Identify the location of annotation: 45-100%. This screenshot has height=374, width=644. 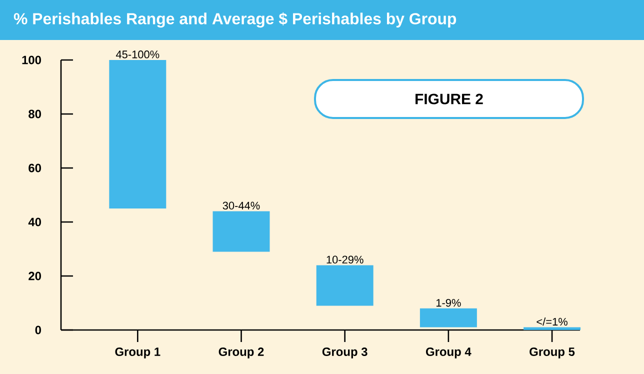
(138, 54).